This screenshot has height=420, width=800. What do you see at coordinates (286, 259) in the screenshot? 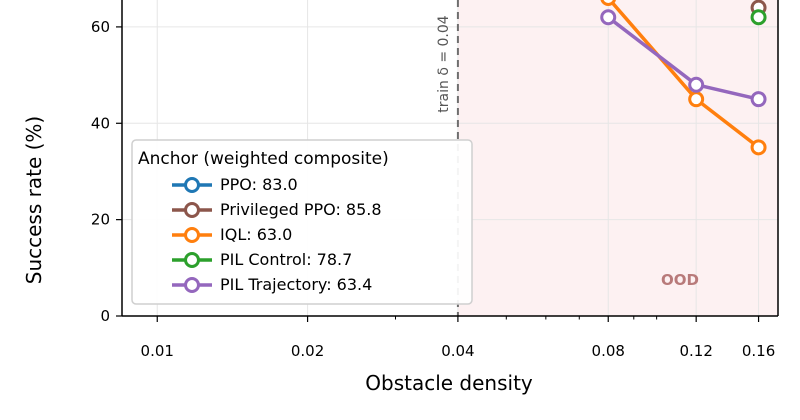
I see `legend-entry: PIL Control: 78.7` at bounding box center [286, 259].